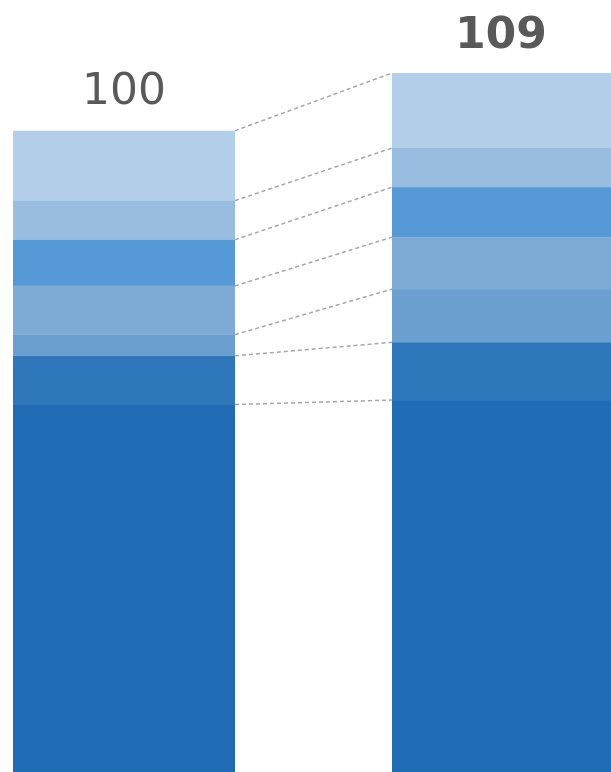 The image size is (611, 772). I want to click on total-label: 109, so click(501, 33).